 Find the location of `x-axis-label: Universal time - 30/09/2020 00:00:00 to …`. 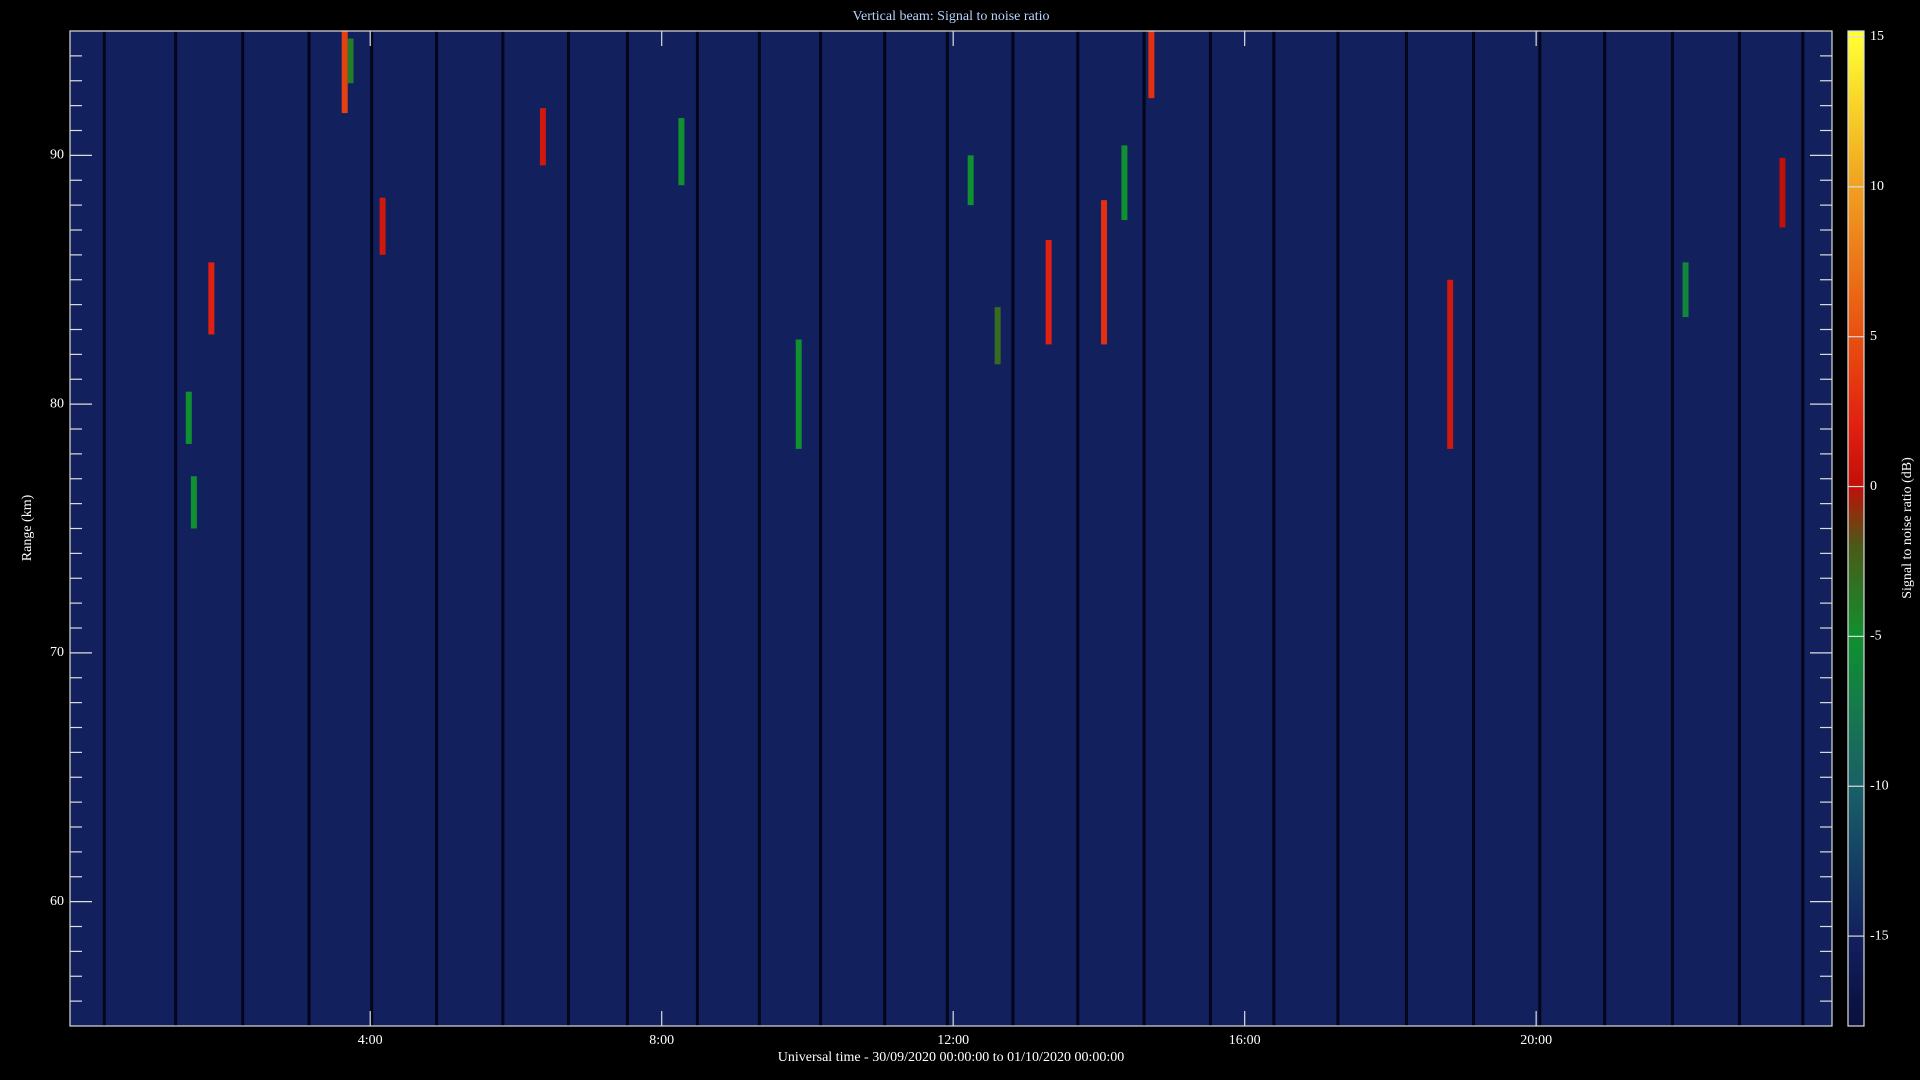

x-axis-label: Universal time - 30/09/2020 00:00:00 to … is located at coordinates (951, 1057).